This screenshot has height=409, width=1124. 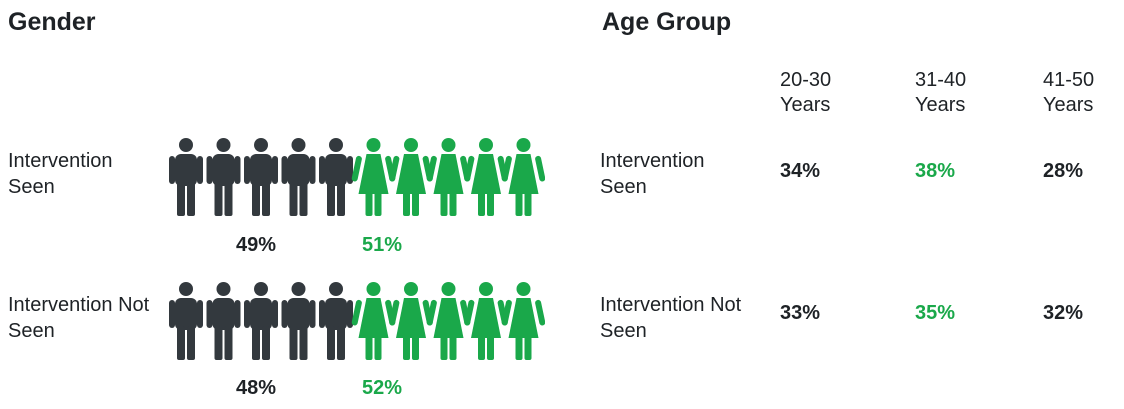 What do you see at coordinates (800, 313) in the screenshot?
I see `age-percent: 33%` at bounding box center [800, 313].